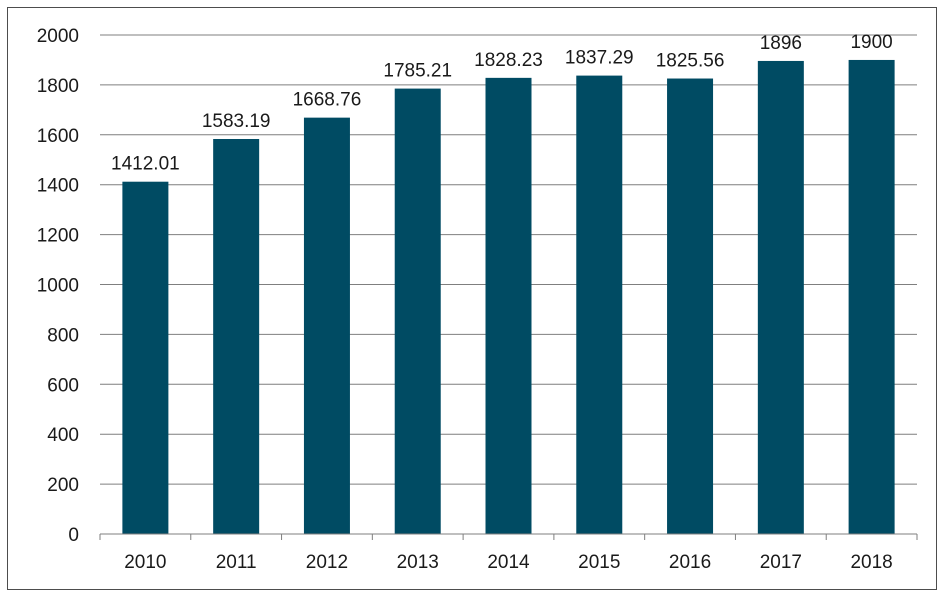 Image resolution: width=951 pixels, height=603 pixels. Describe the element at coordinates (327, 562) in the screenshot. I see `x-tick-label-2012: 2012` at that location.